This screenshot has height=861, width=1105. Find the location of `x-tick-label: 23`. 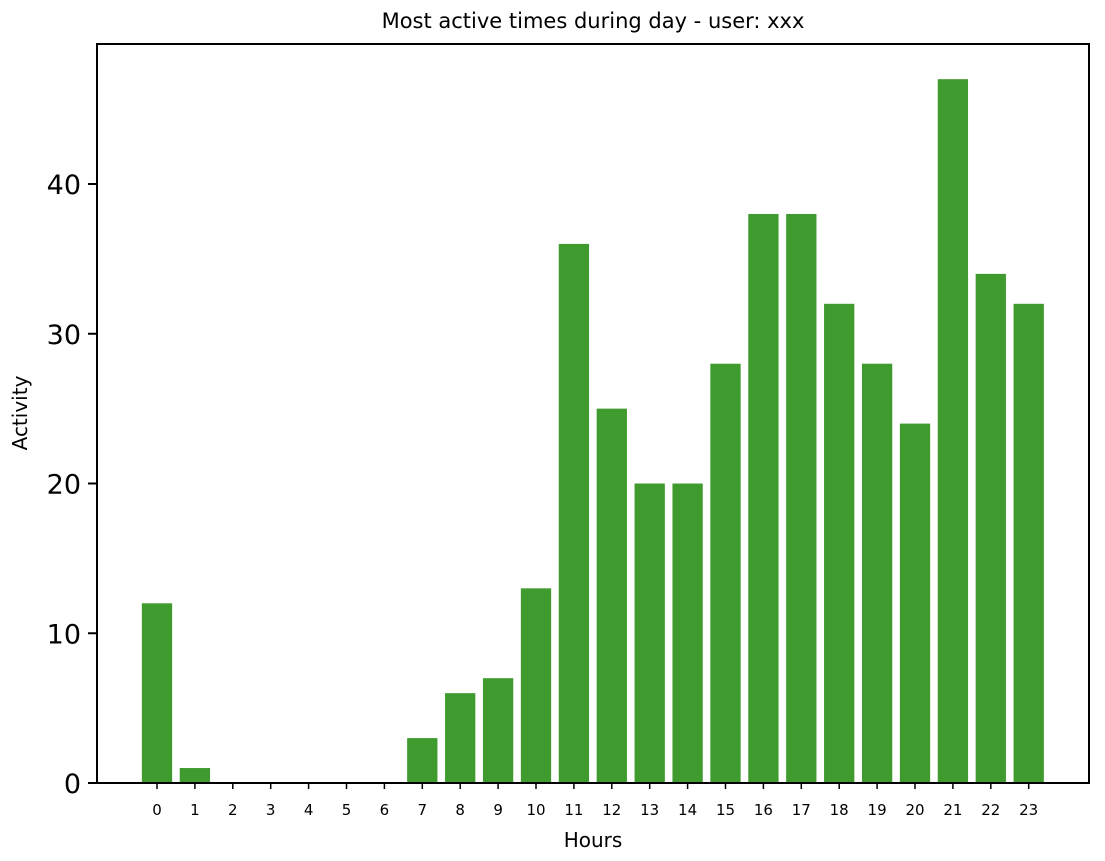

x-tick-label: 23 is located at coordinates (1028, 810).